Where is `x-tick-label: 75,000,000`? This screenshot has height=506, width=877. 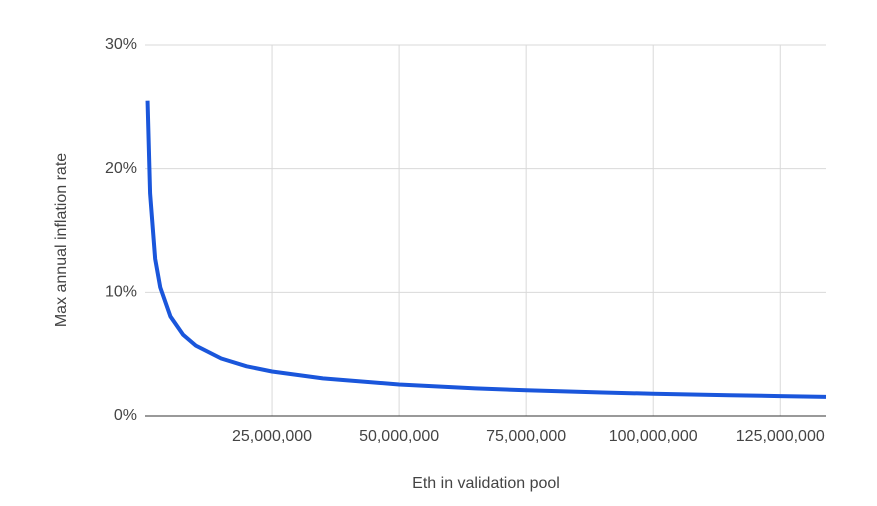 x-tick-label: 75,000,000 is located at coordinates (526, 436).